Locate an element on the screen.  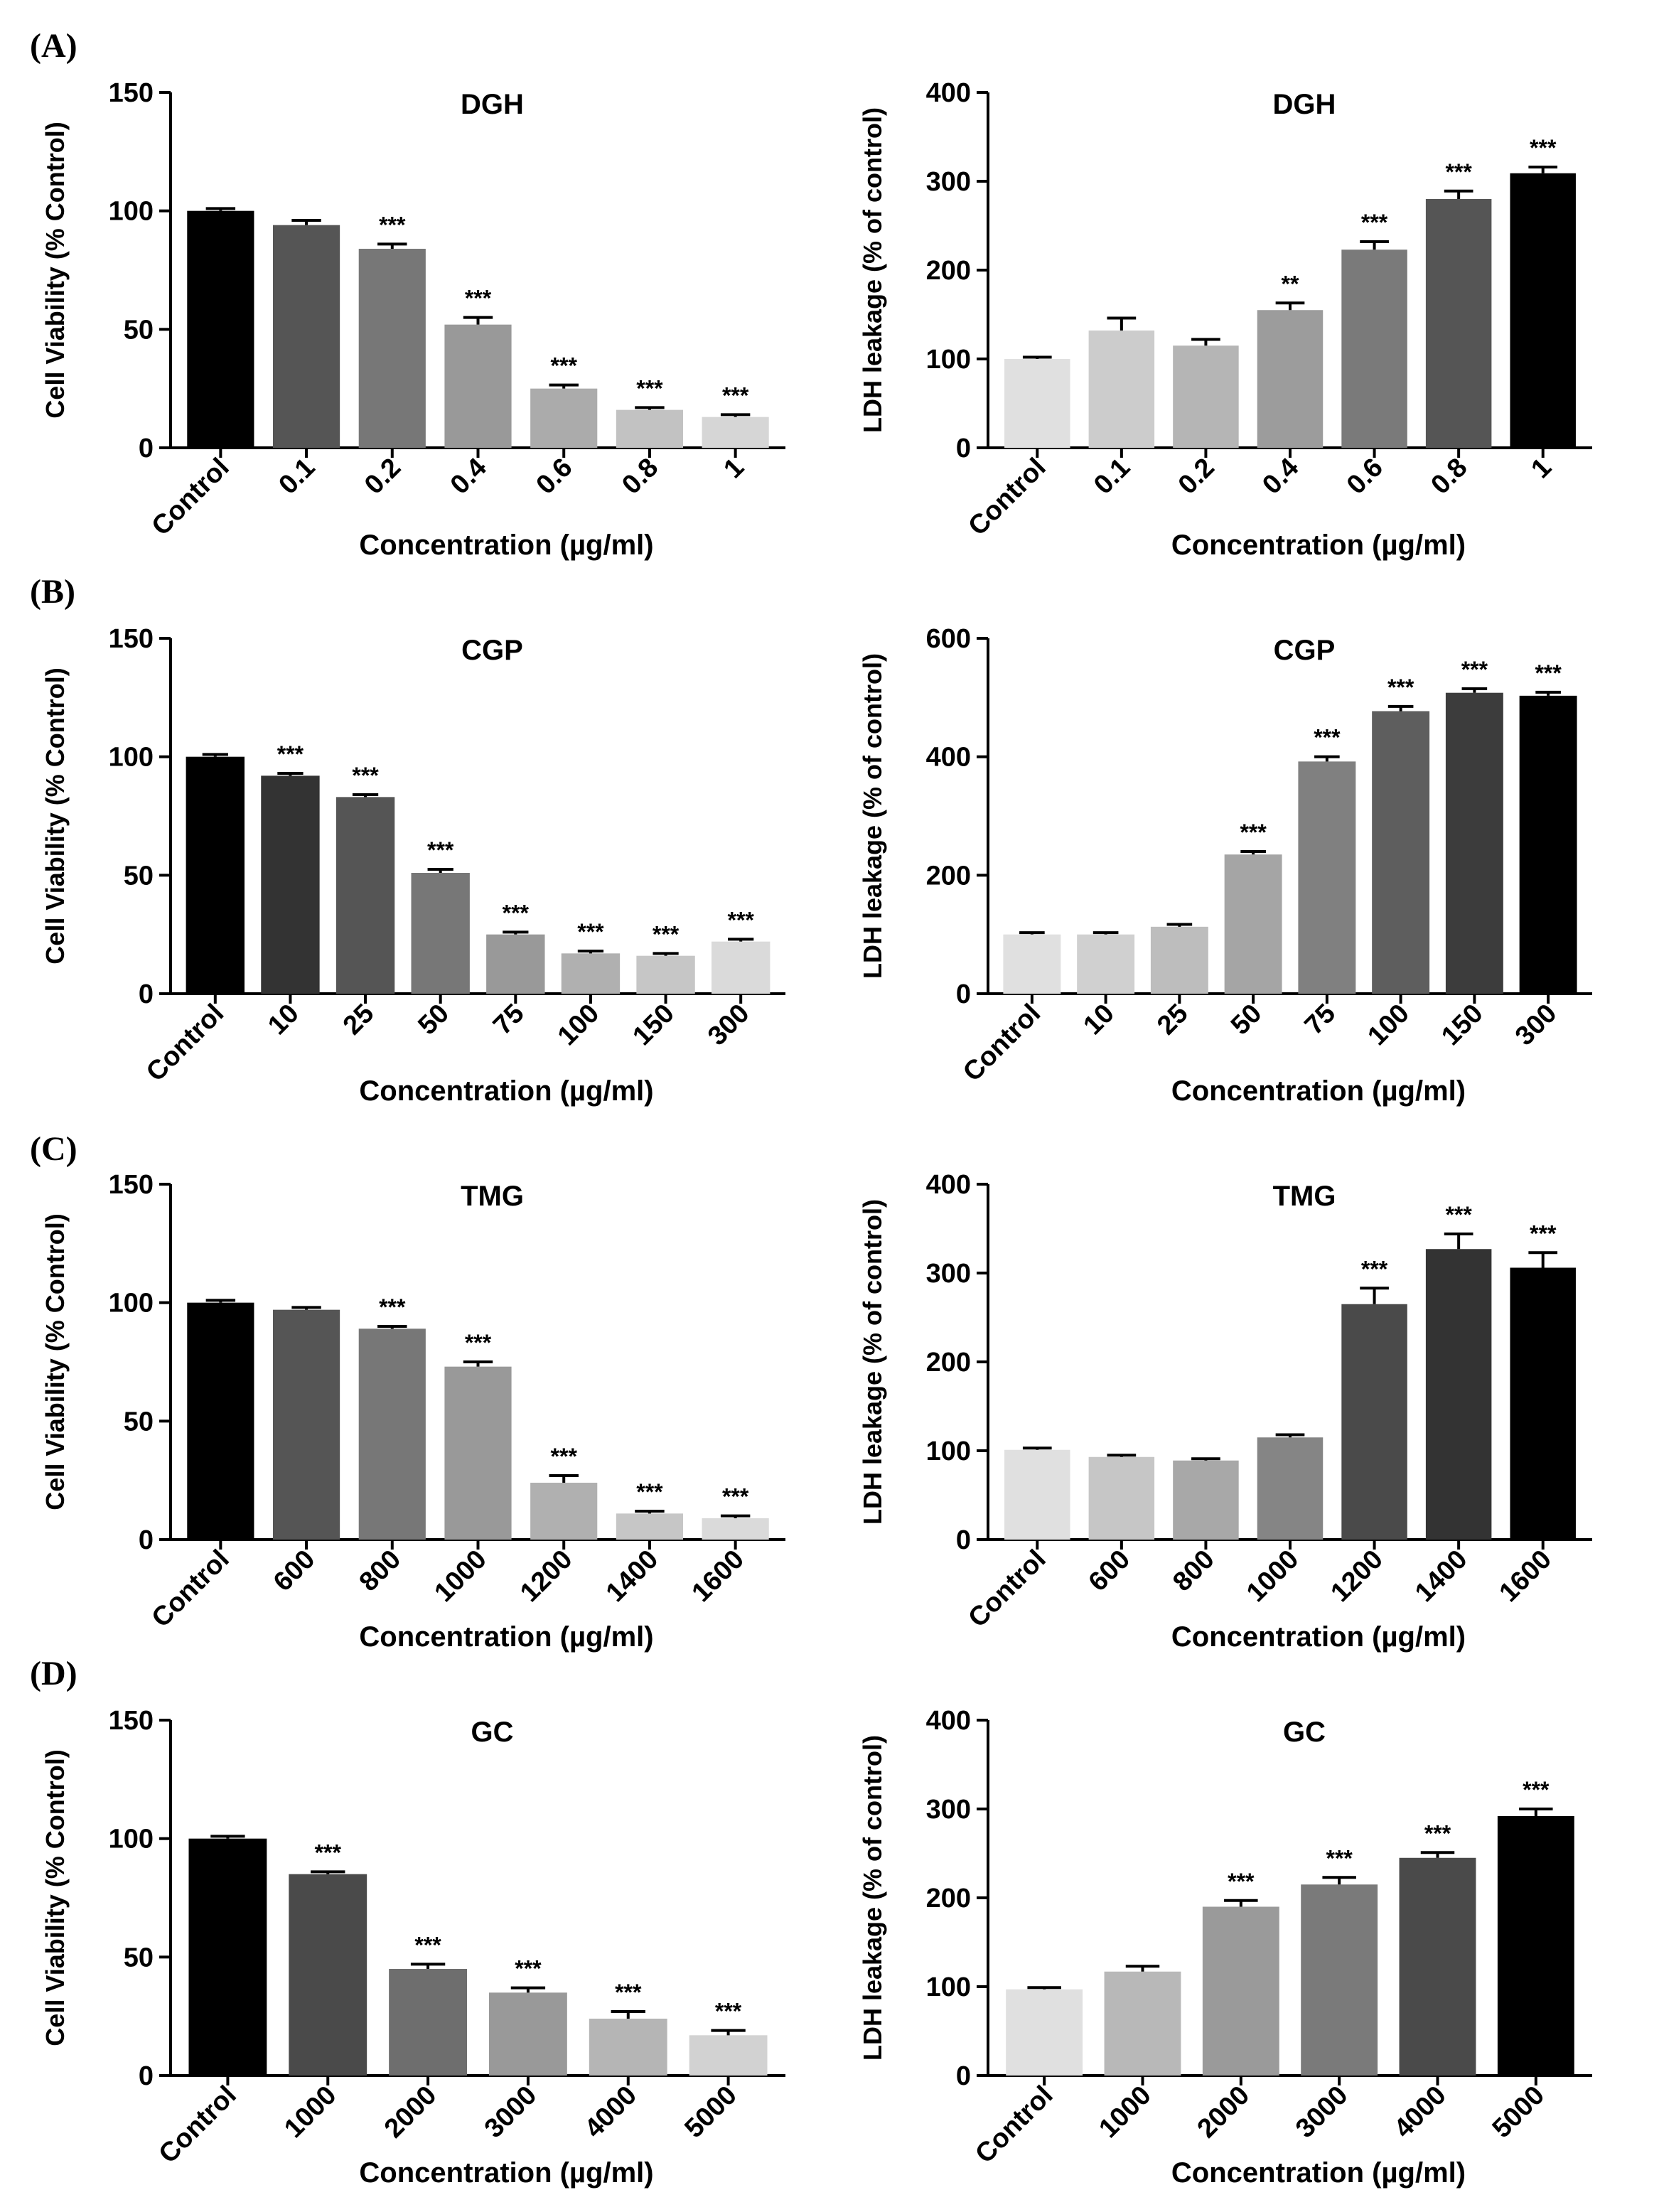
x-tick-label: 600 is located at coordinates (1110, 1571).